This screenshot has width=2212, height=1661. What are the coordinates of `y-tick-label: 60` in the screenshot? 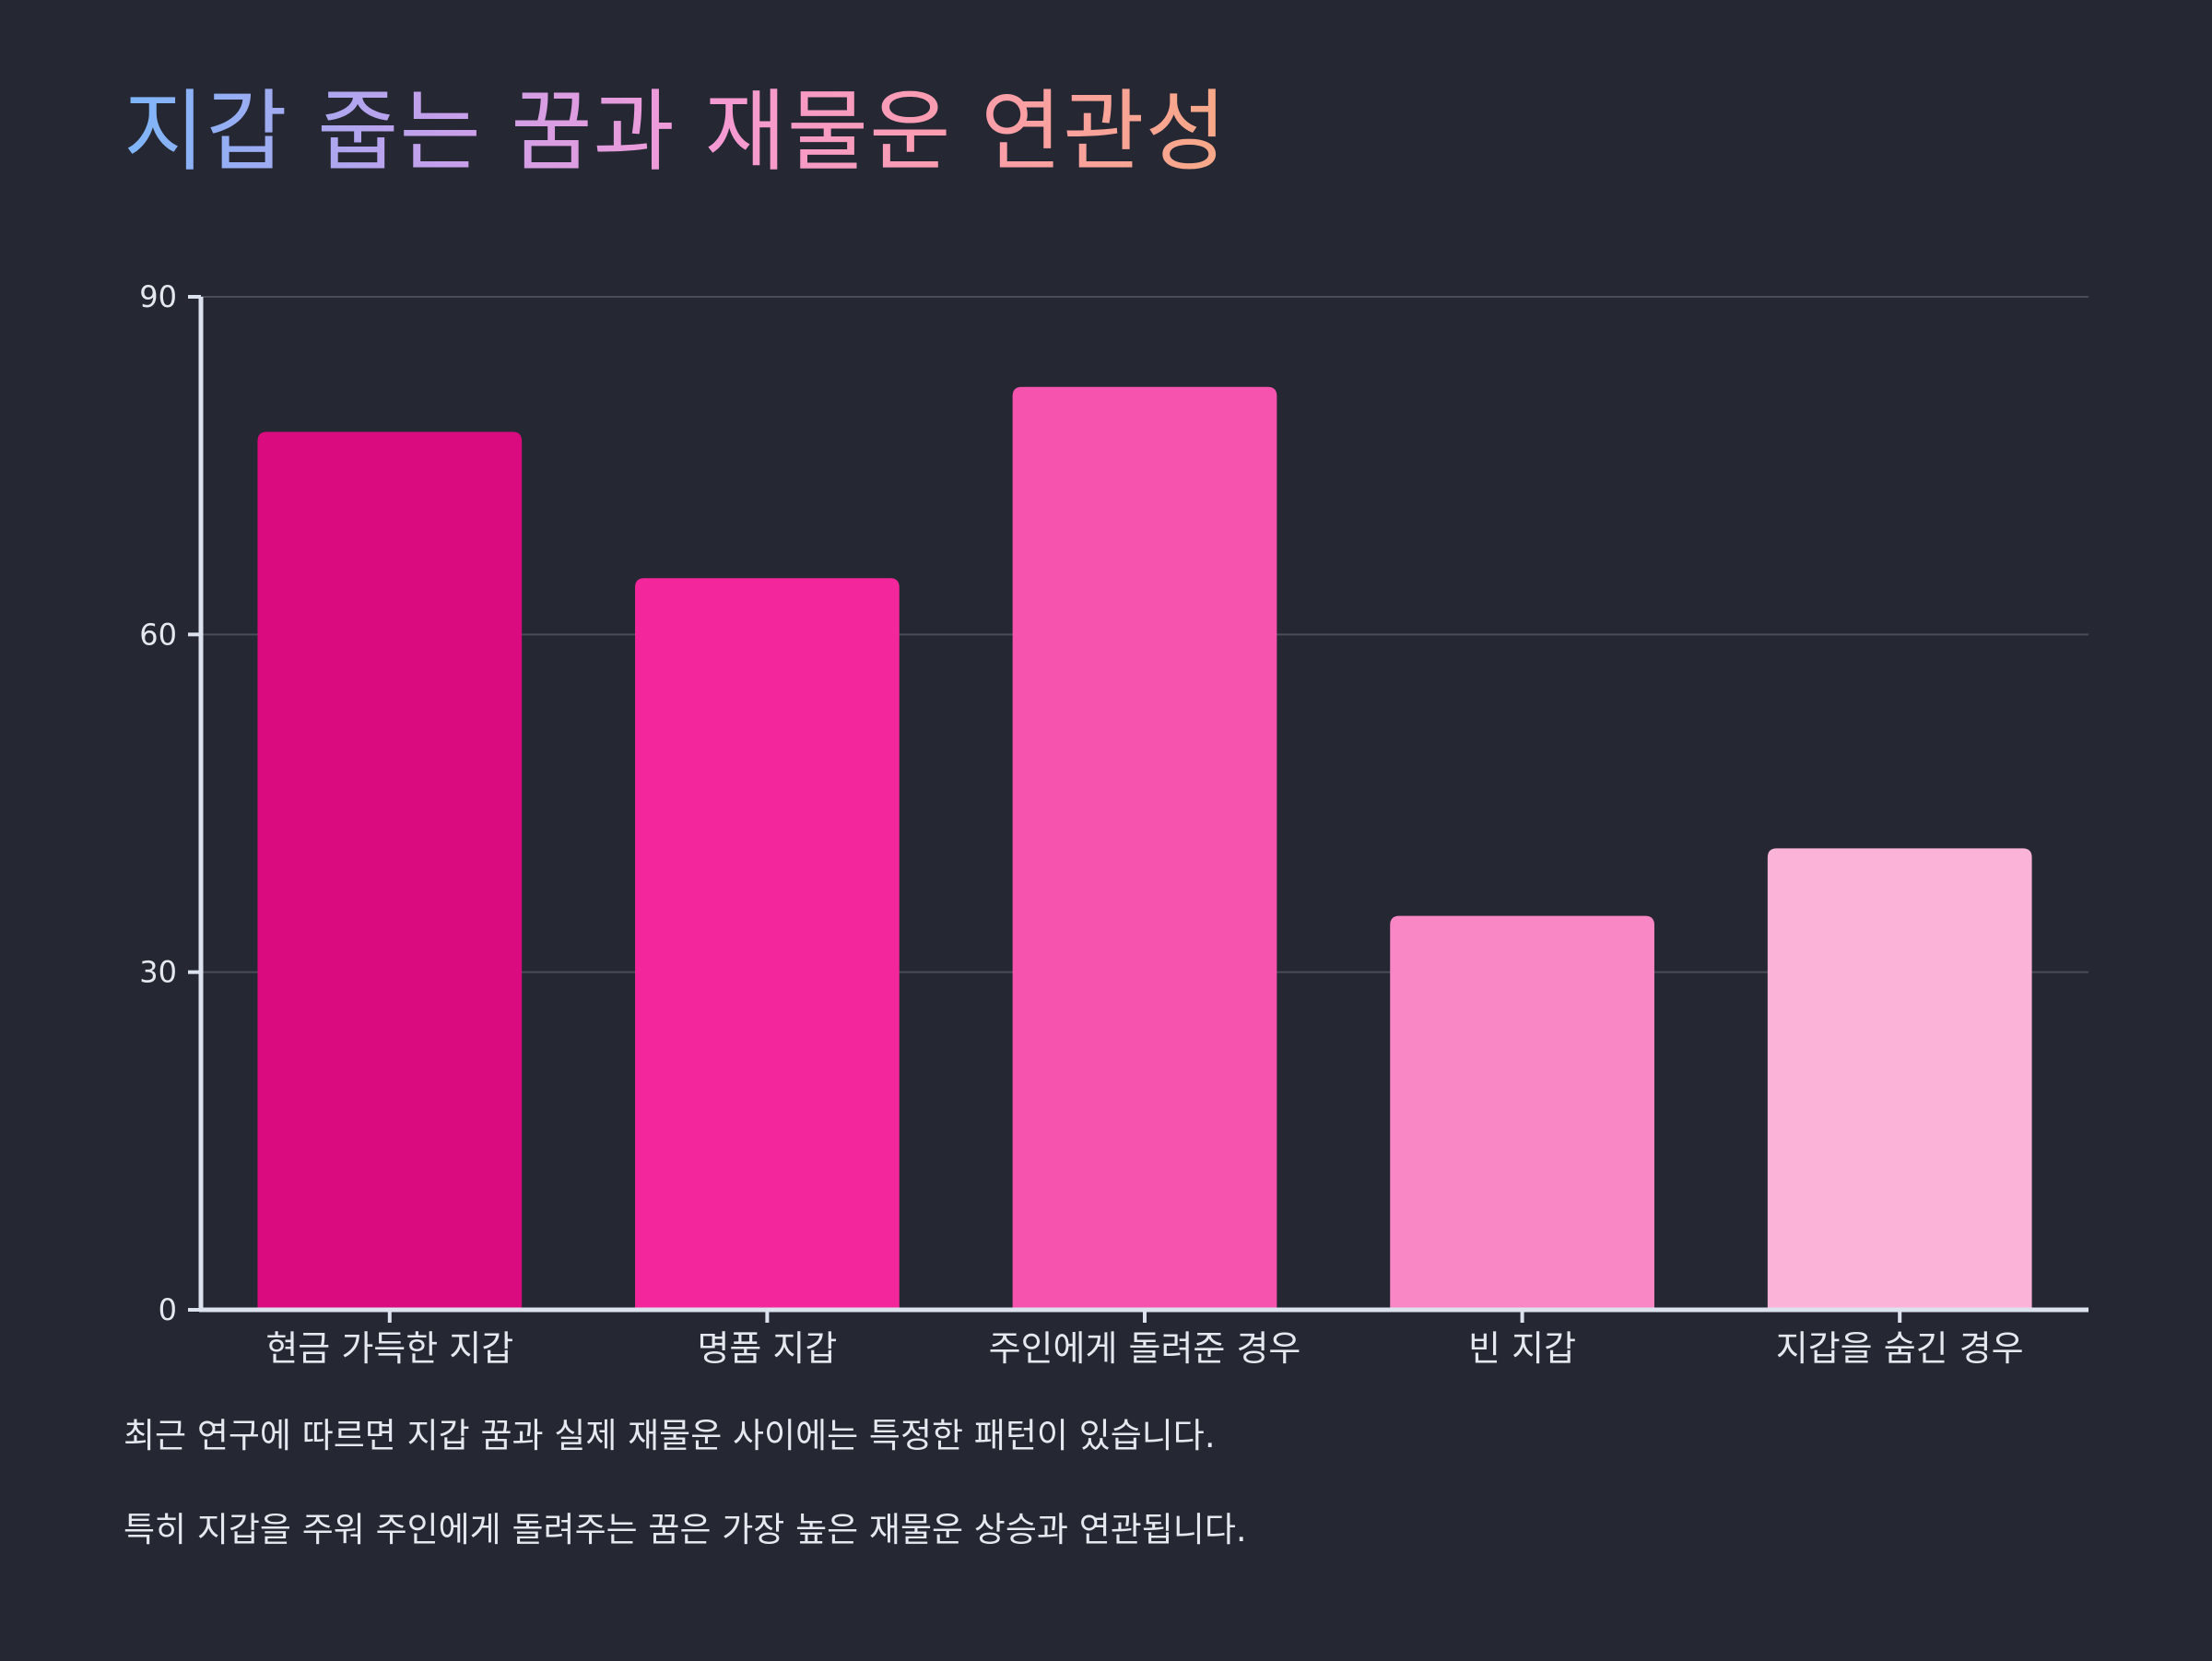 It's located at (158, 635).